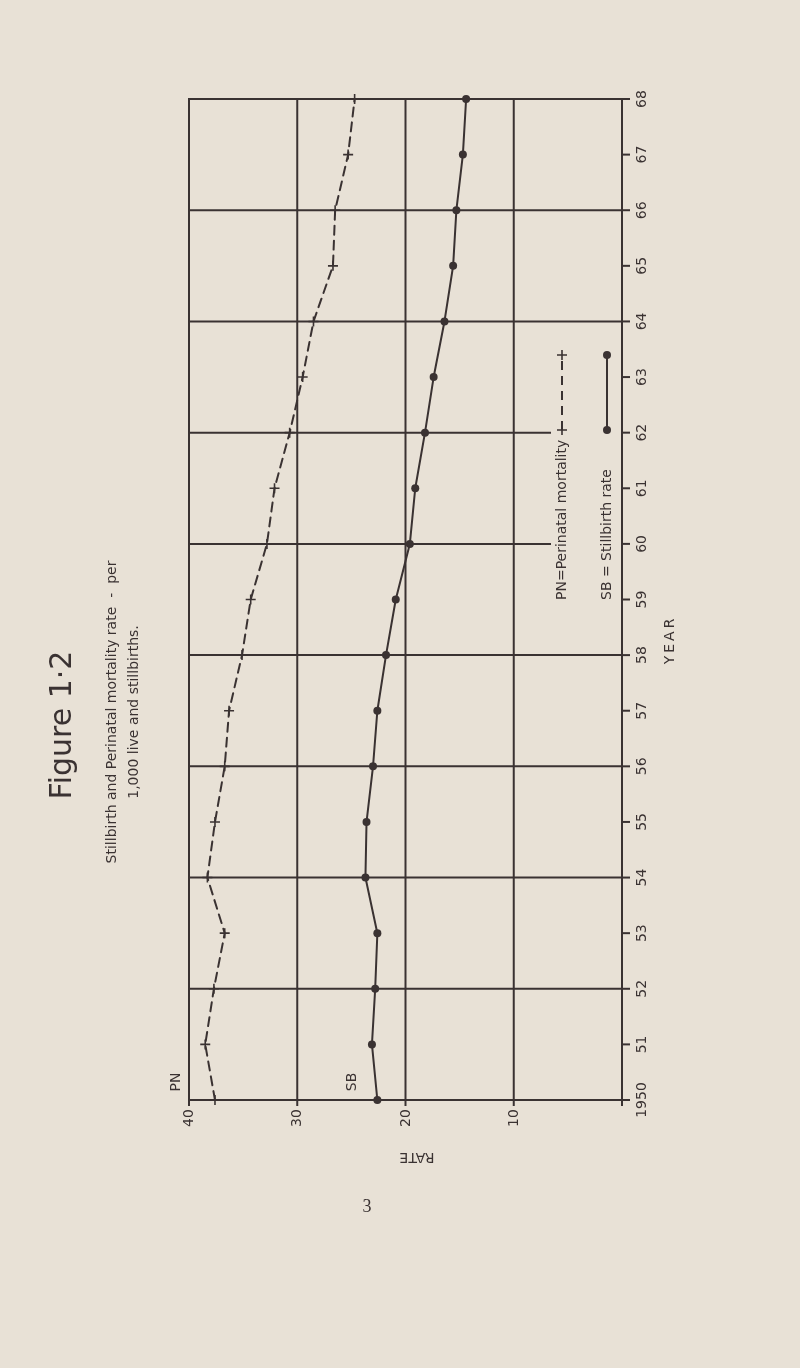 The image size is (800, 1368). Describe the element at coordinates (641, 822) in the screenshot. I see `y-tick-label: 55` at that location.